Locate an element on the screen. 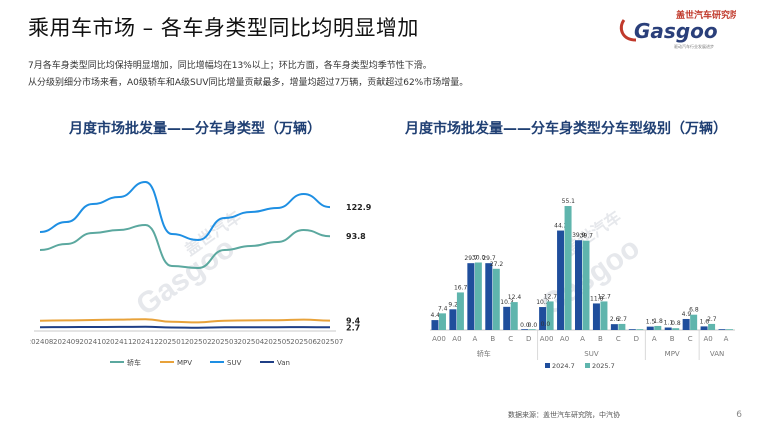  x-tick-label: 202412 is located at coordinates (145, 342).